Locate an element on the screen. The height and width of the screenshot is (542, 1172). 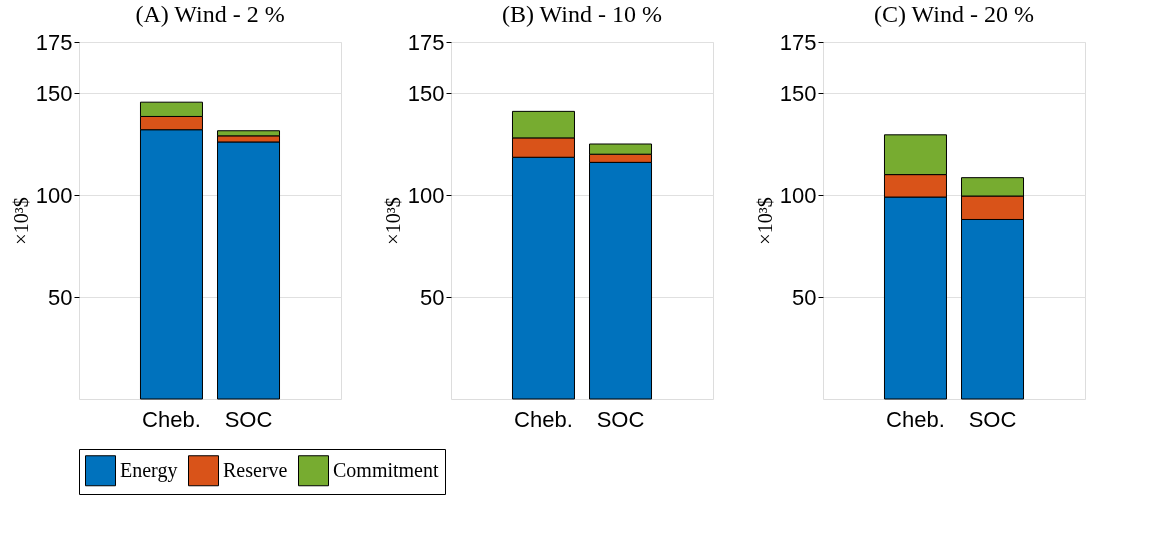
chart-title: (B) Wind - 10 % is located at coordinates (582, 14).